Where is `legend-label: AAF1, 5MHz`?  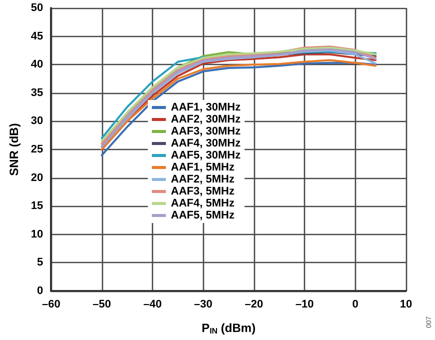 legend-label: AAF1, 5MHz is located at coordinates (202, 168).